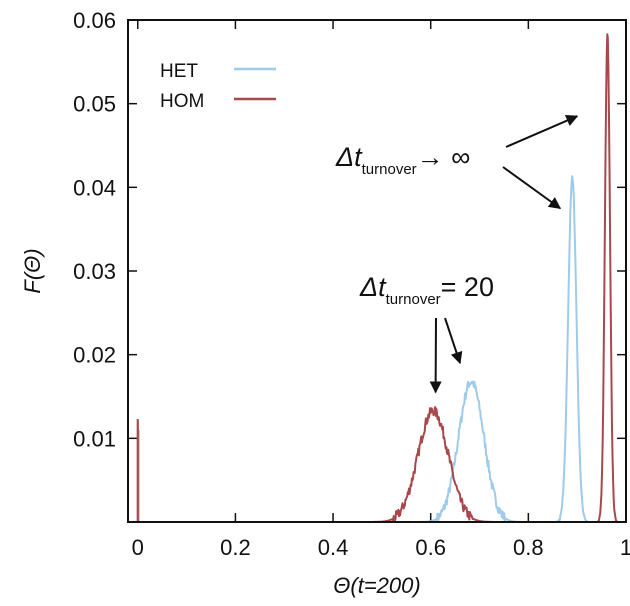 The image size is (630, 606). I want to click on y-tick-label: 0.05, so click(94, 104).